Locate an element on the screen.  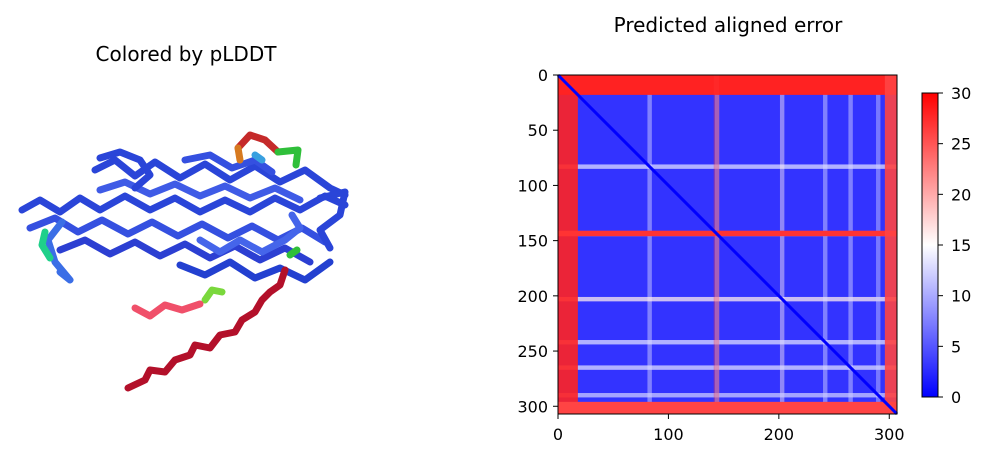
y-tick-label: 200 is located at coordinates (532, 296).